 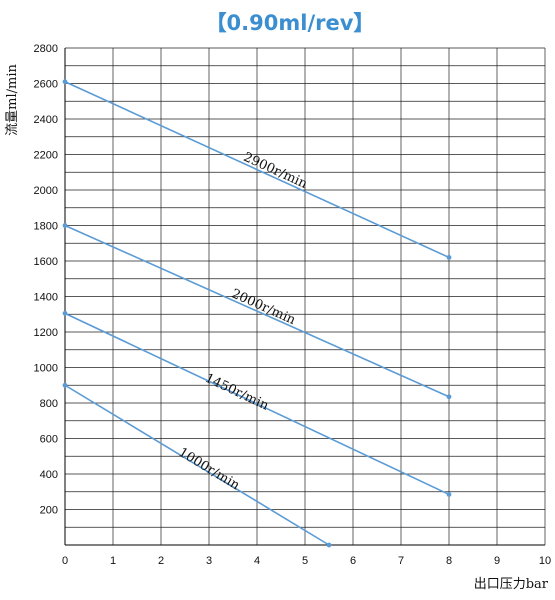 I want to click on y-tick-label: 600, so click(x=49, y=440).